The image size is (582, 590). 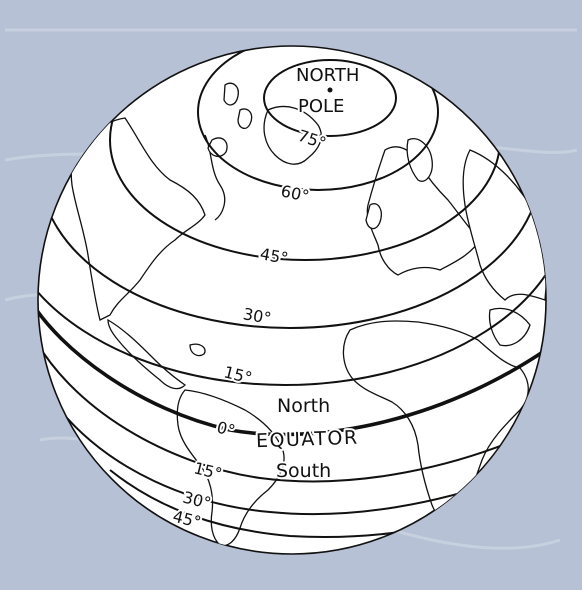 I want to click on caribbean-island, so click(x=197, y=350).